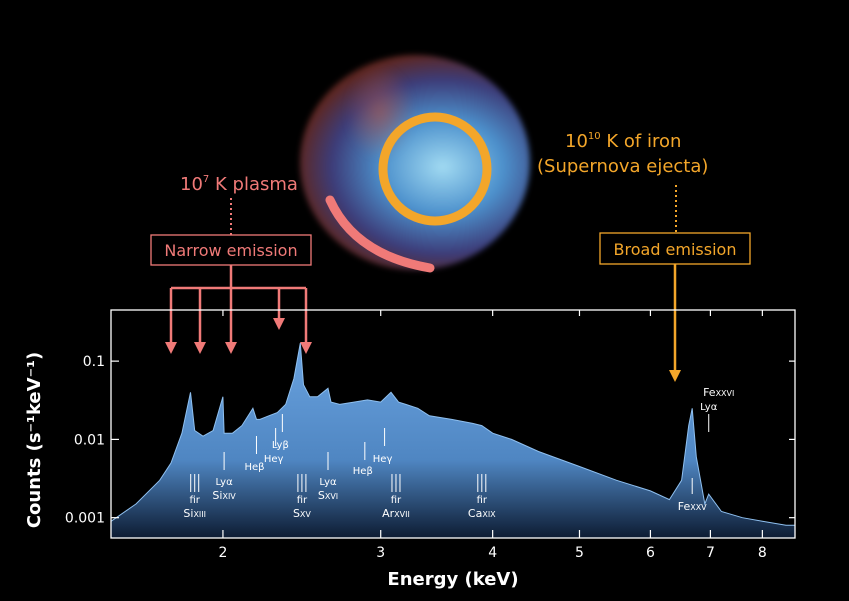 This screenshot has height=601, width=849. I want to click on transition-label: Lyβ, so click(280, 432).